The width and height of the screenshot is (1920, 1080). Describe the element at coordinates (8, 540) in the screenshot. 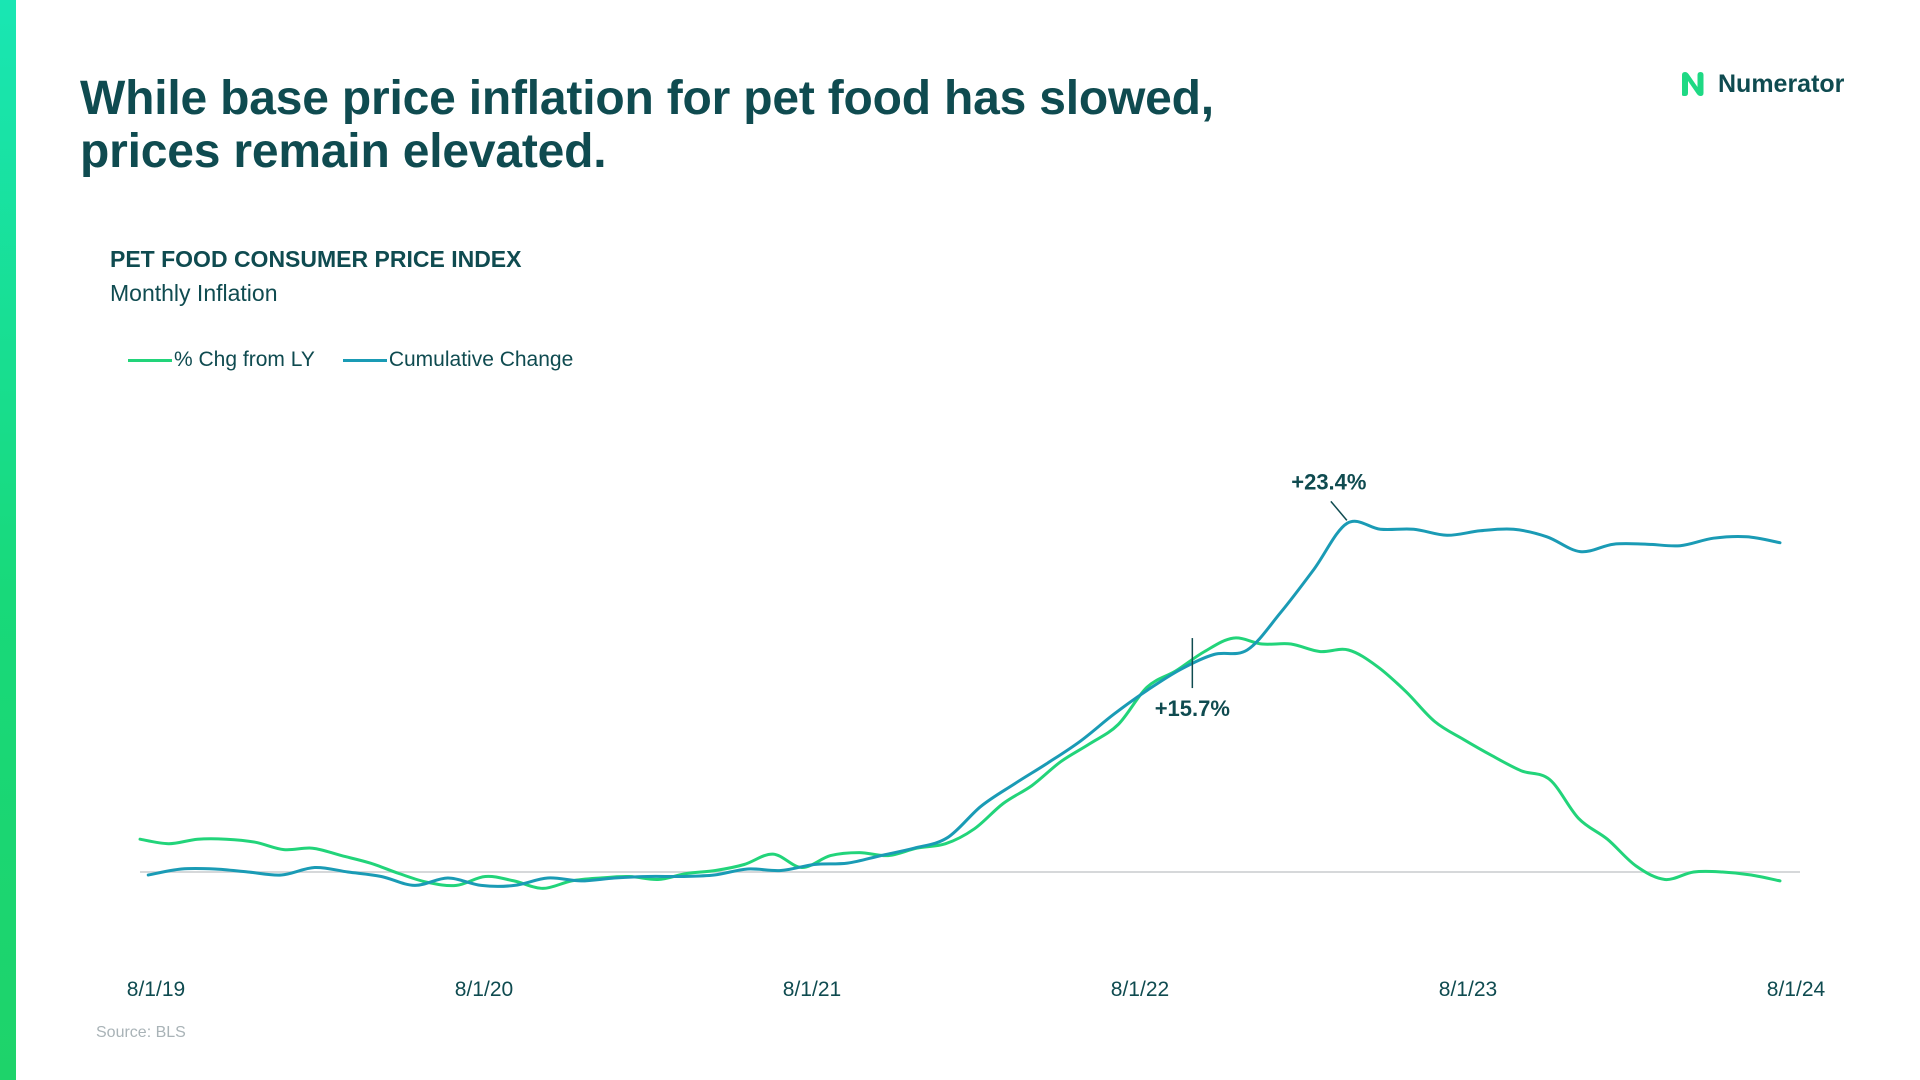

I see `accent-bar` at that location.